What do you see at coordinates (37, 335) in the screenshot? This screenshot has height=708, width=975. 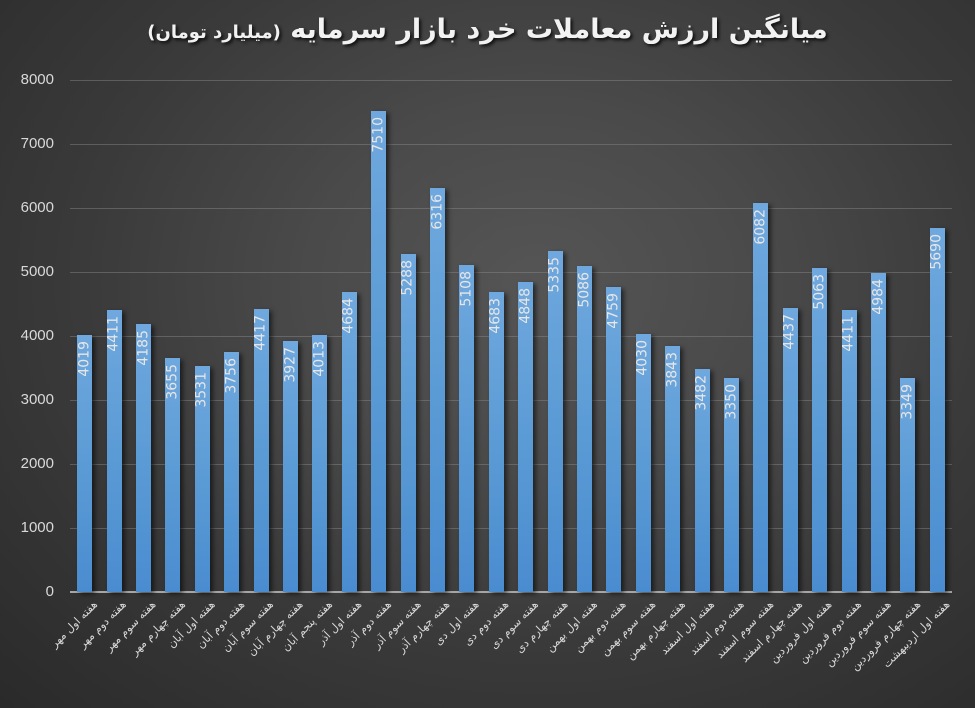 I see `y-tick-label: 4000` at bounding box center [37, 335].